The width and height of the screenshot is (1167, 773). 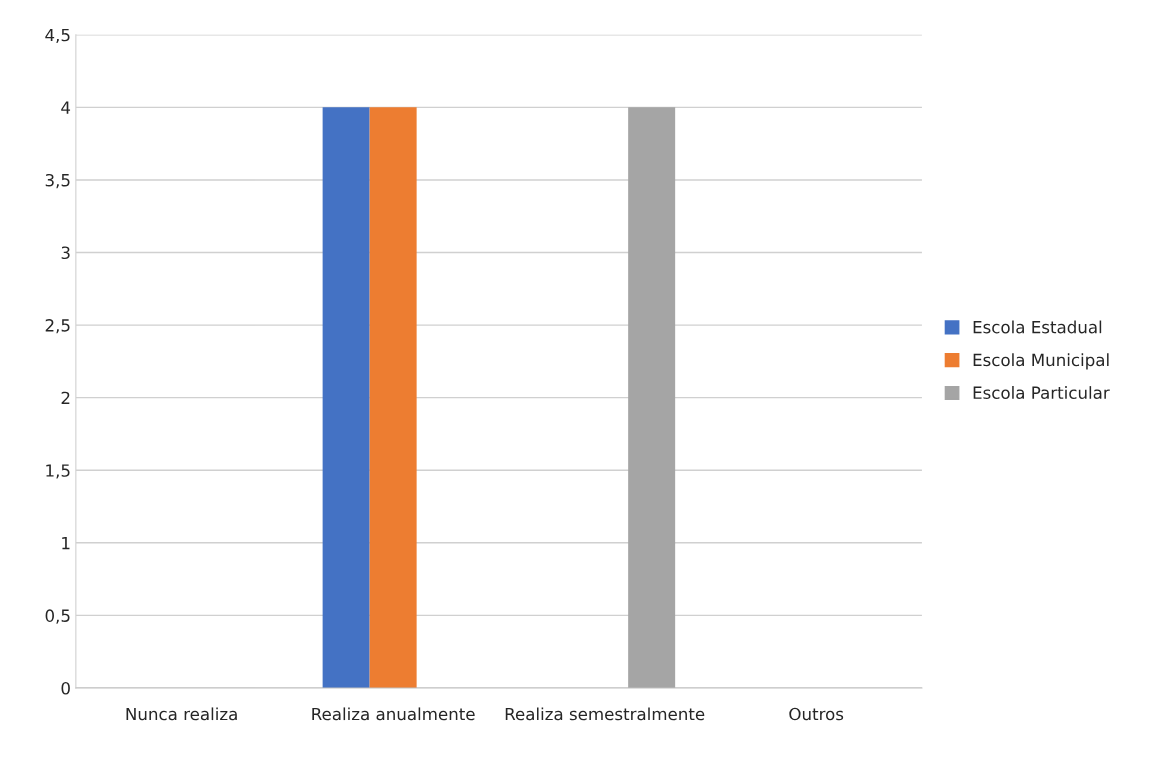 What do you see at coordinates (1041, 361) in the screenshot?
I see `legend-label: Escola Municipal` at bounding box center [1041, 361].